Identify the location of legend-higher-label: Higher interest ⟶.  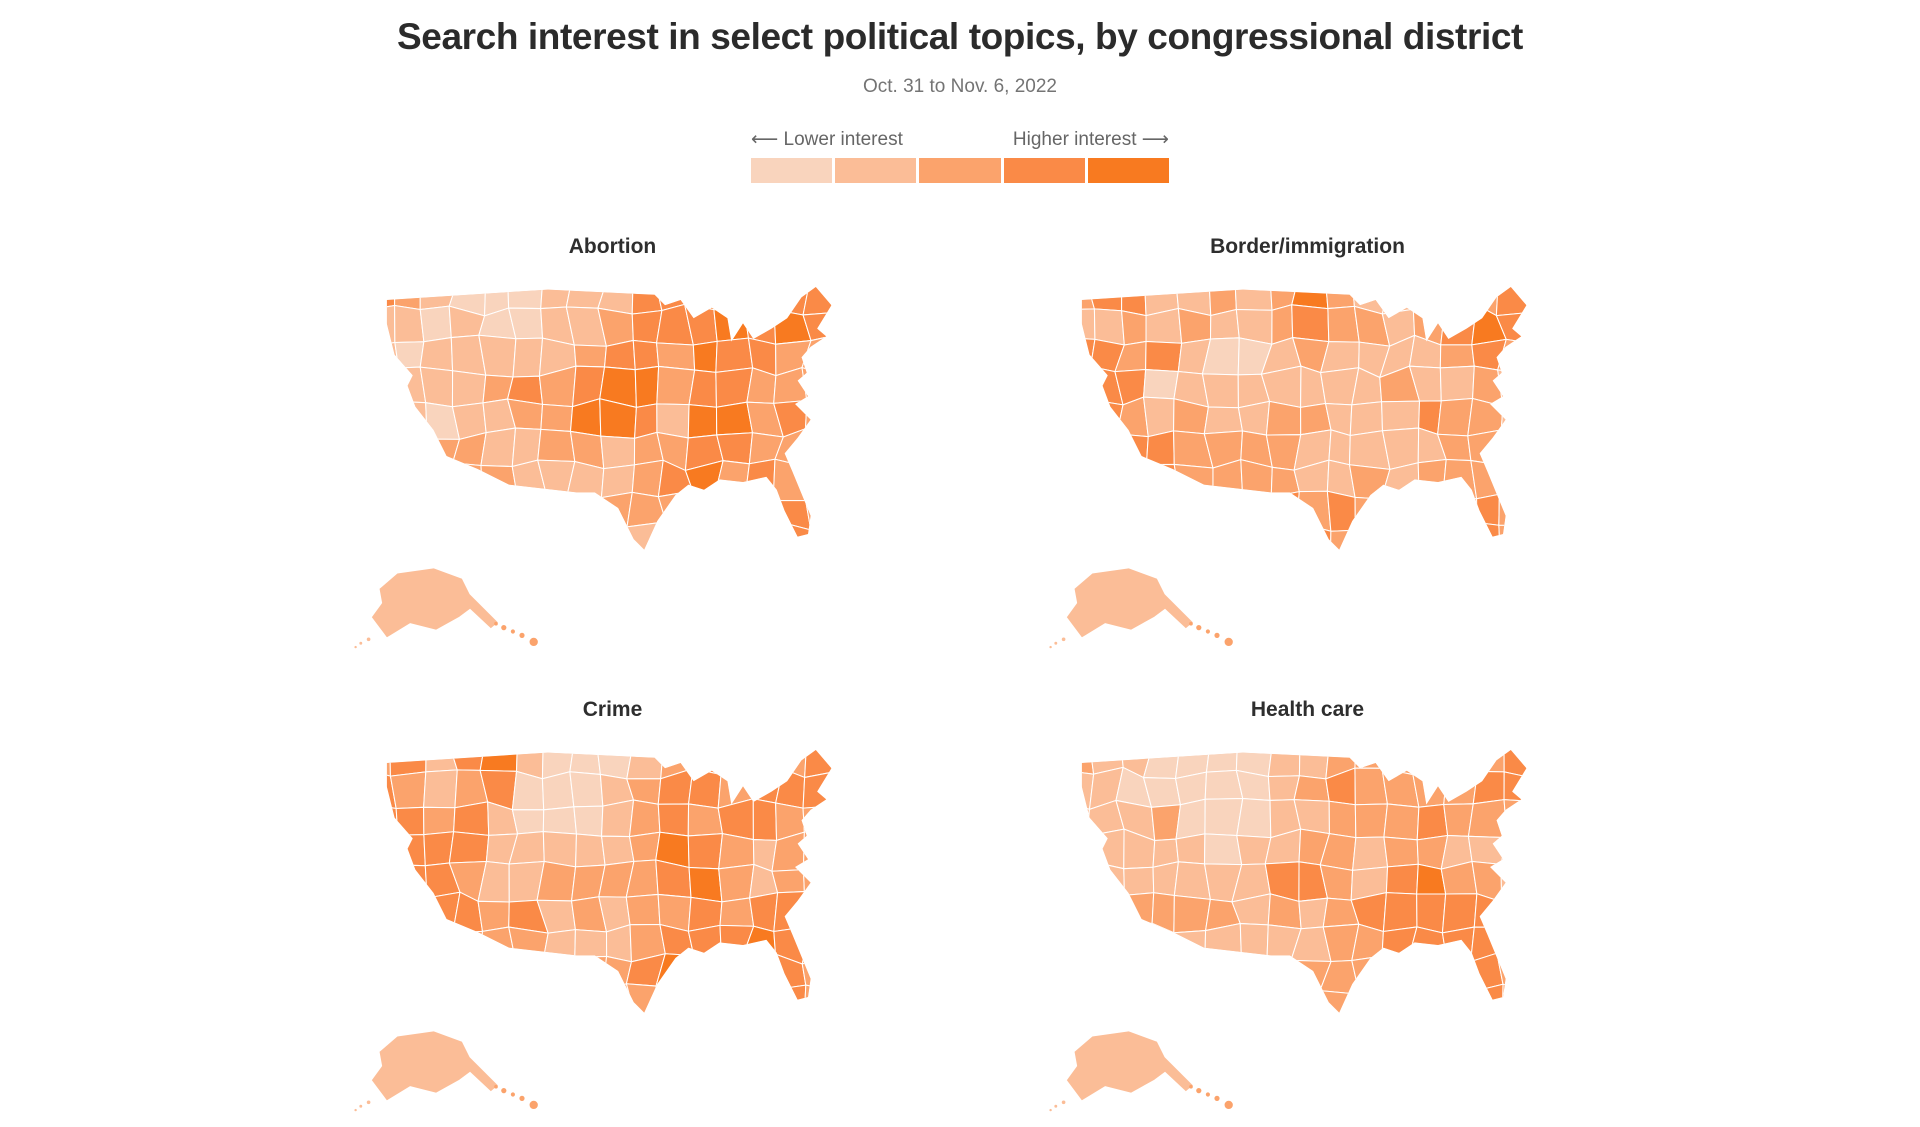
(1090, 139).